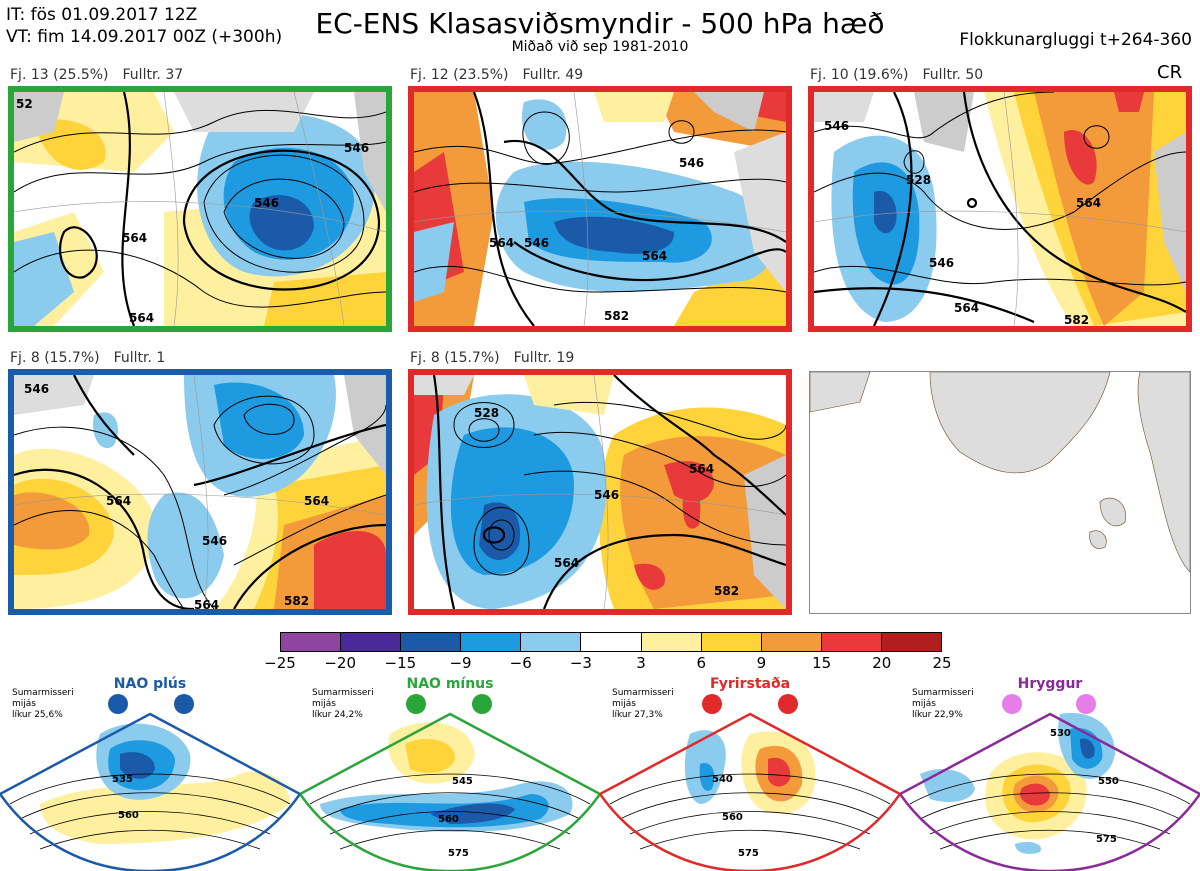  I want to click on cluster-label-4: Fj. 8 (15.7%) Fulltr. 1, so click(87, 358).